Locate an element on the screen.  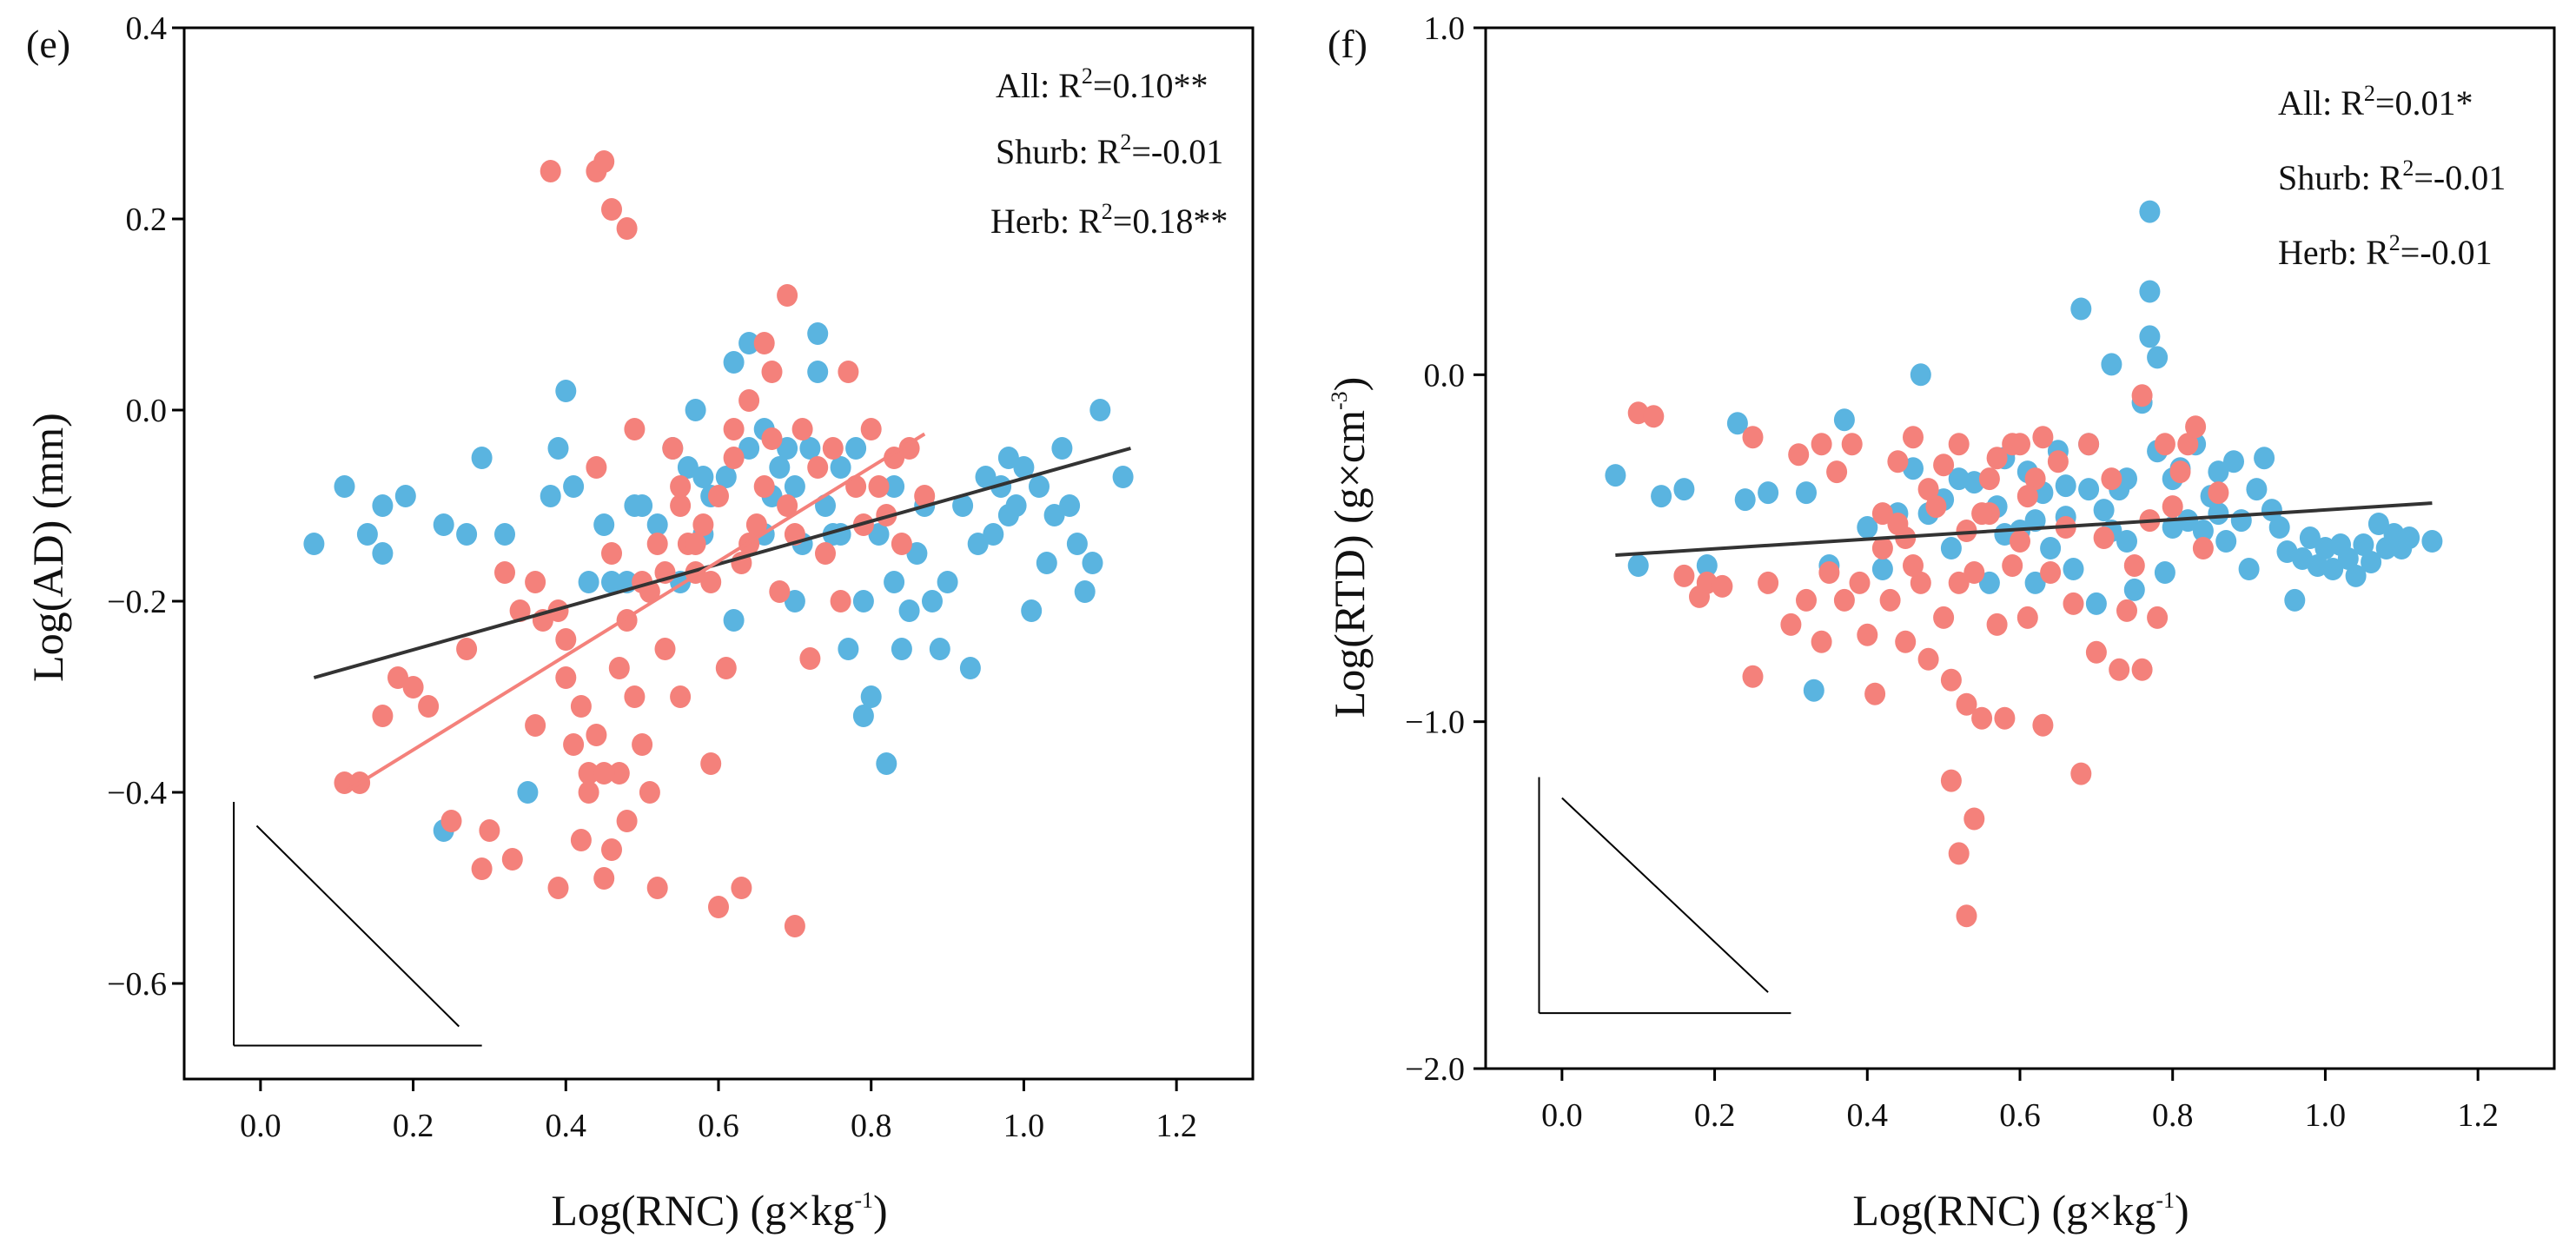
panel-f-annotation-all: All: R2=0.01* is located at coordinates (2375, 101).